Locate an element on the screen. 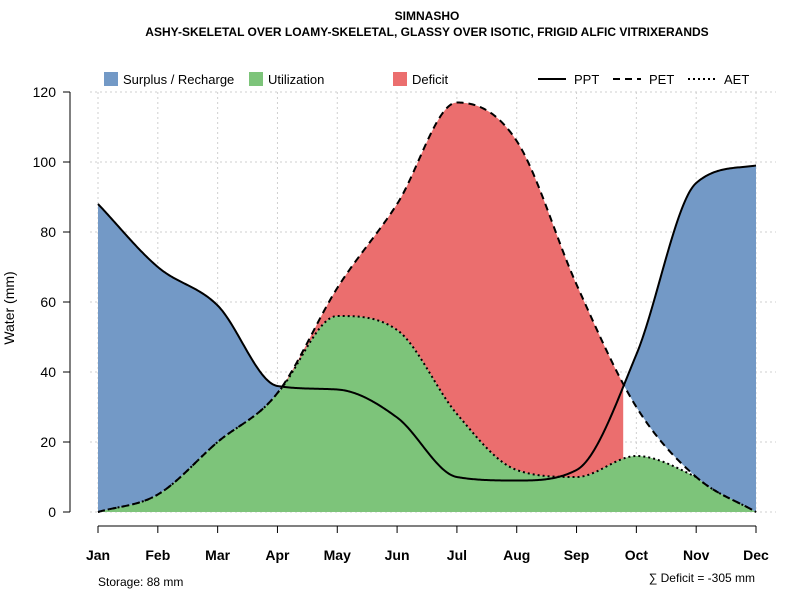  y-tick-label: 0 is located at coordinates (52, 512).